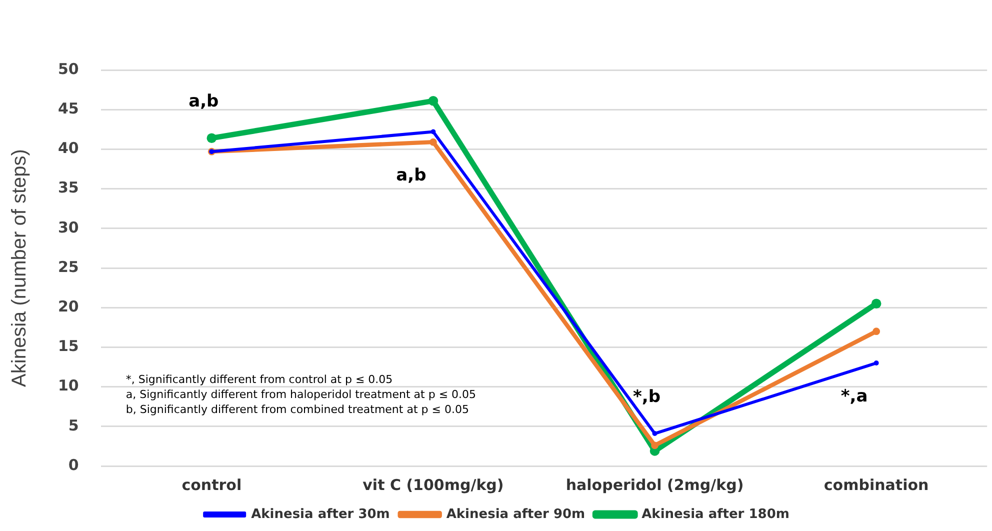  Describe the element at coordinates (297, 409) in the screenshot. I see `annotation: b, Significantly different from combined treatment at p ≤ 0.05` at that location.